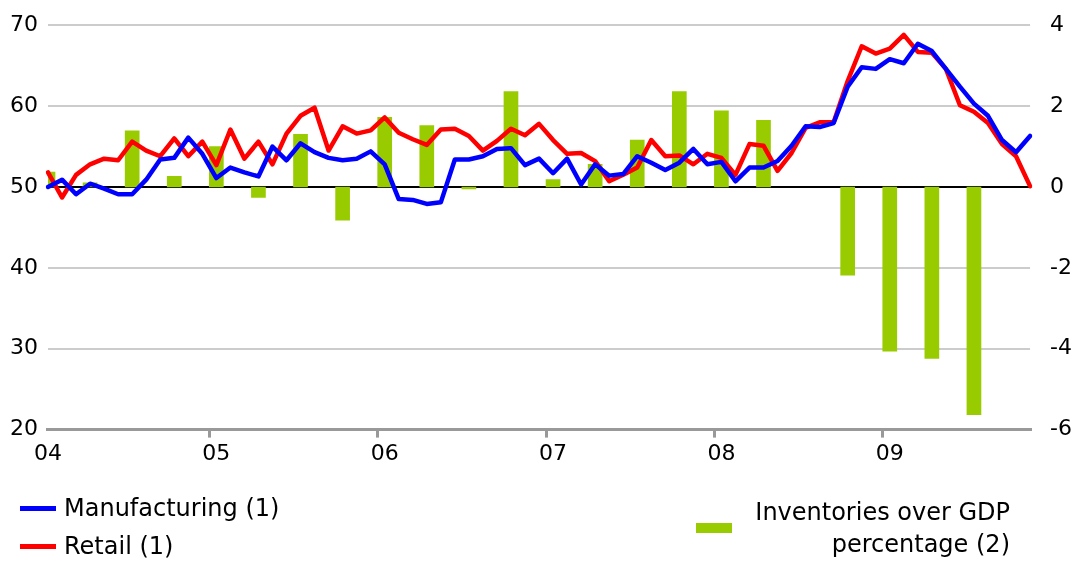 The width and height of the screenshot is (1088, 576). I want to click on x-tick-label: 09, so click(889, 452).